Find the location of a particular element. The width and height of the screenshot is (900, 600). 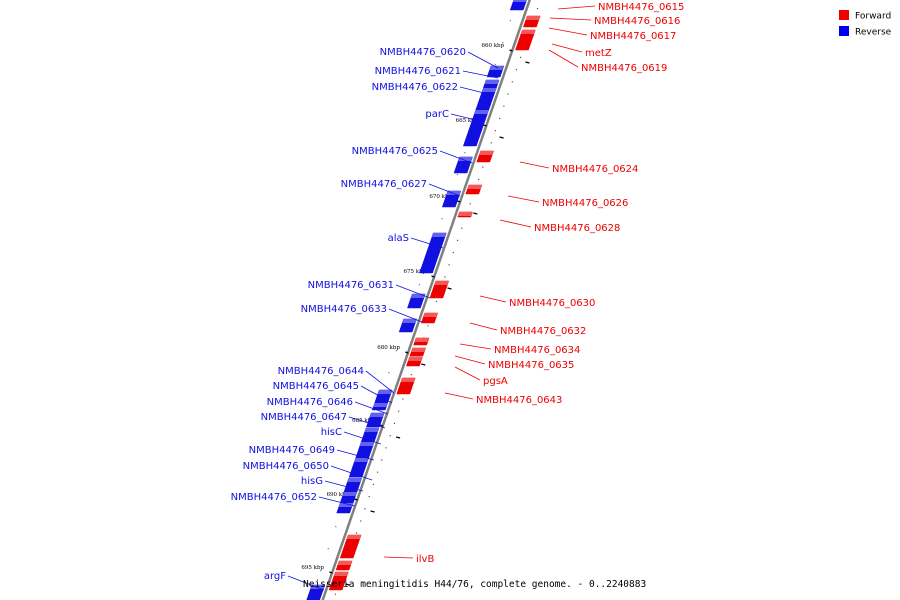

kbp-tick-label: 675 kbp is located at coordinates (415, 272).